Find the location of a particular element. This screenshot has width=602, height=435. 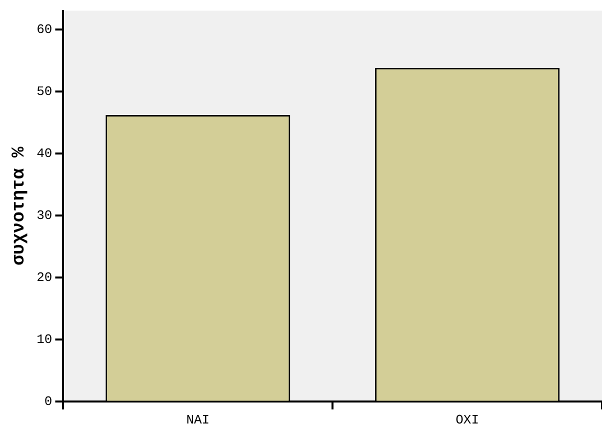

y-tick-label: 40 is located at coordinates (44, 153).